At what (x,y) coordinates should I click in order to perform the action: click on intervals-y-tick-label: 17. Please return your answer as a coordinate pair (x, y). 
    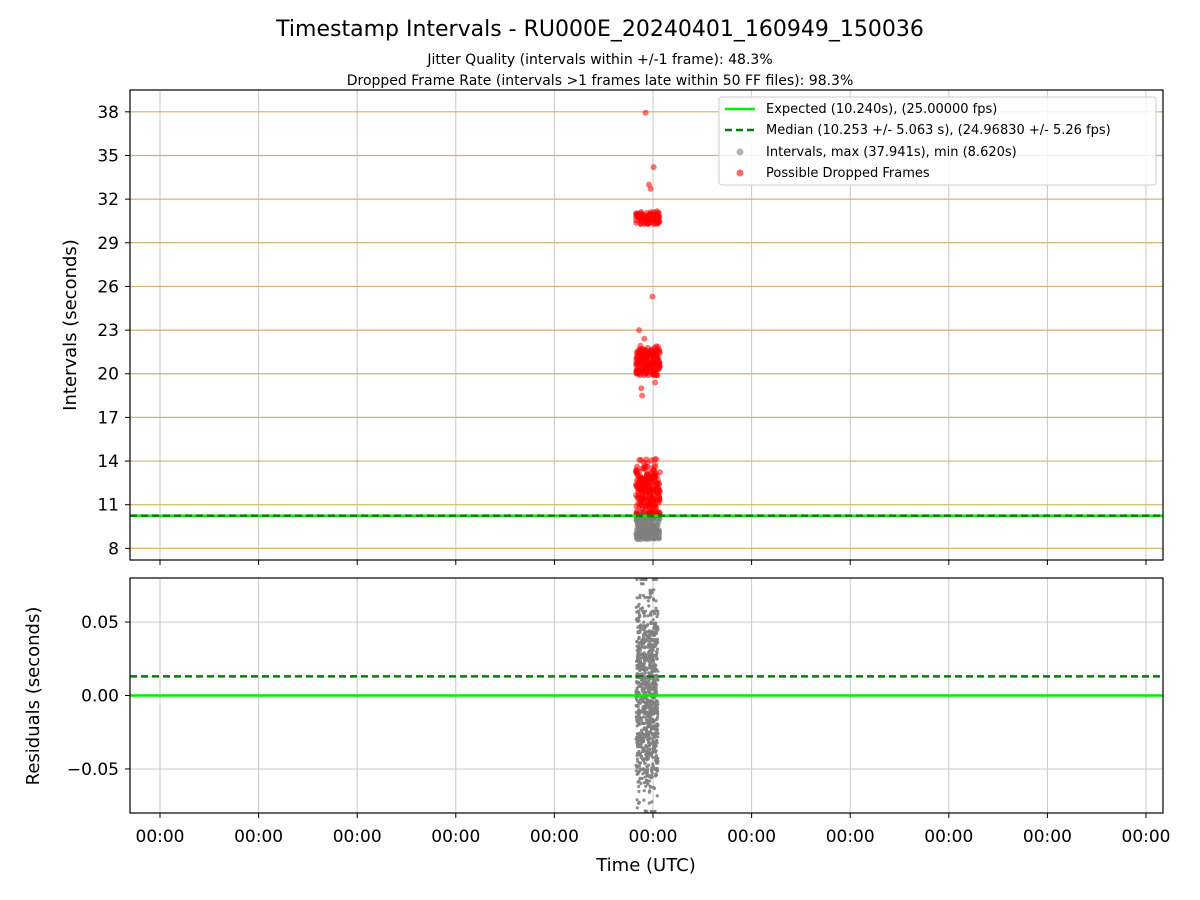
    Looking at the image, I should click on (108, 418).